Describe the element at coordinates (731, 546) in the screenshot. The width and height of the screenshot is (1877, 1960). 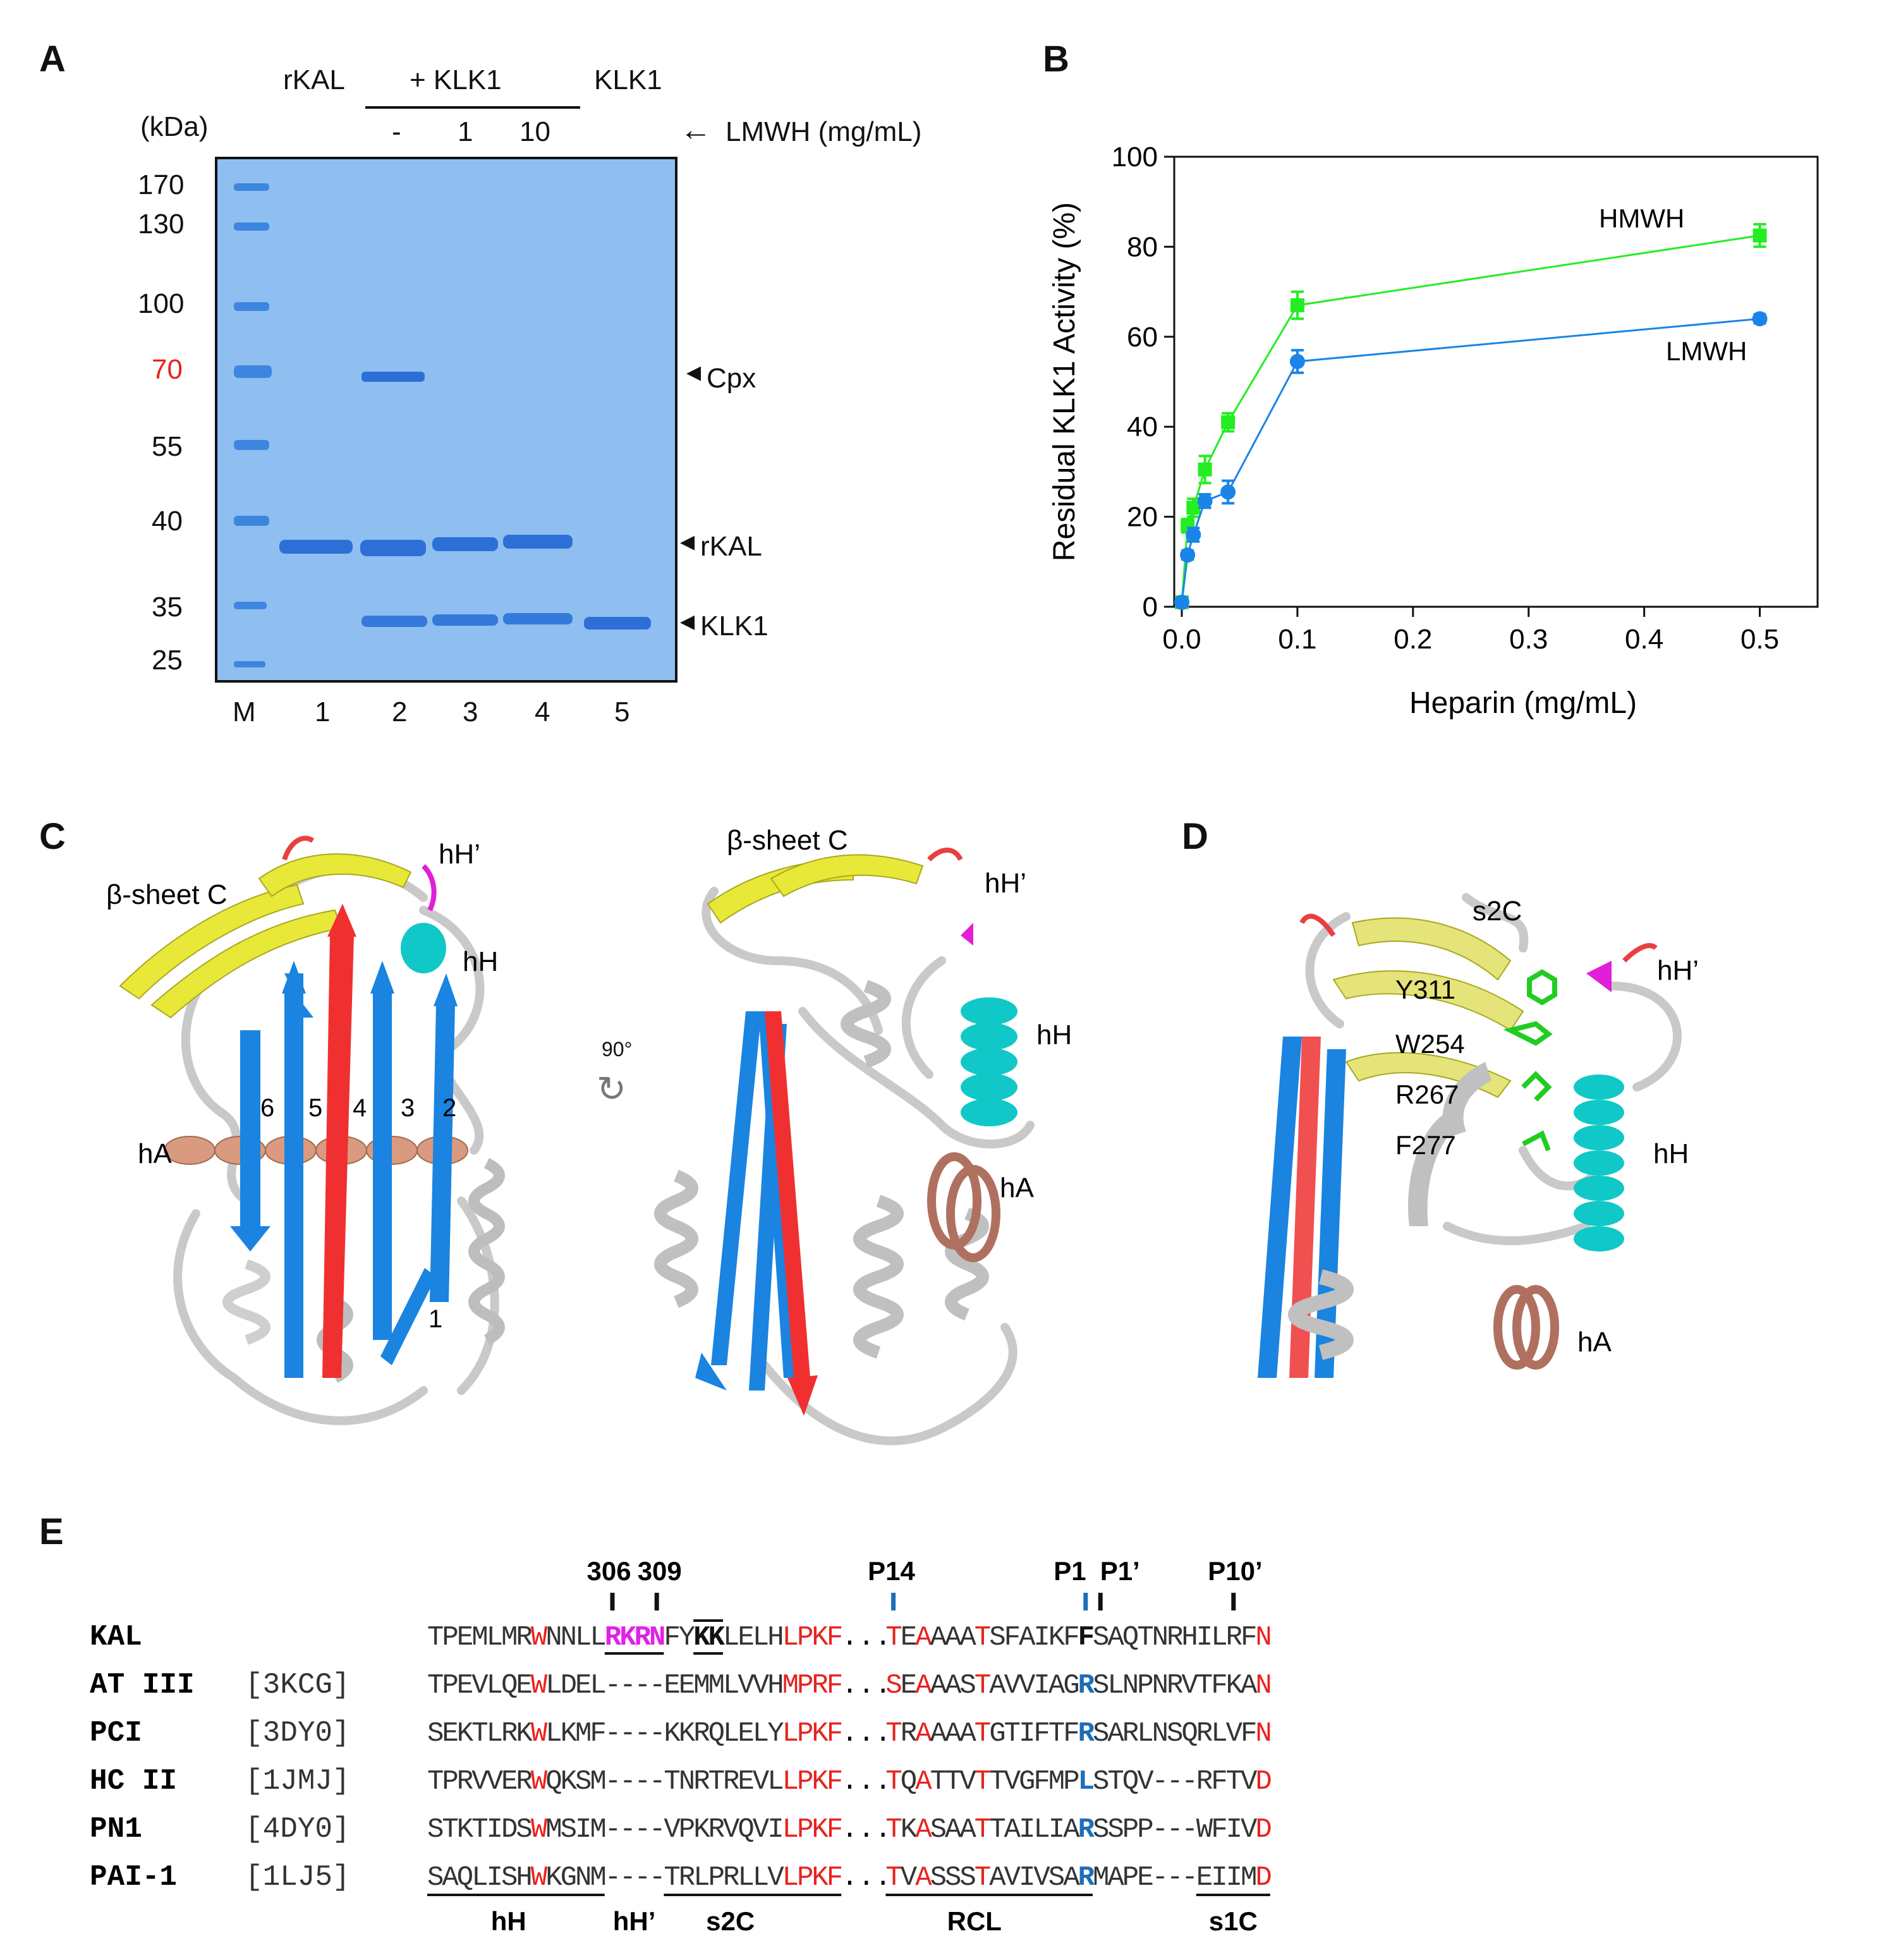
I see `band-label-rkal: rKAL` at that location.